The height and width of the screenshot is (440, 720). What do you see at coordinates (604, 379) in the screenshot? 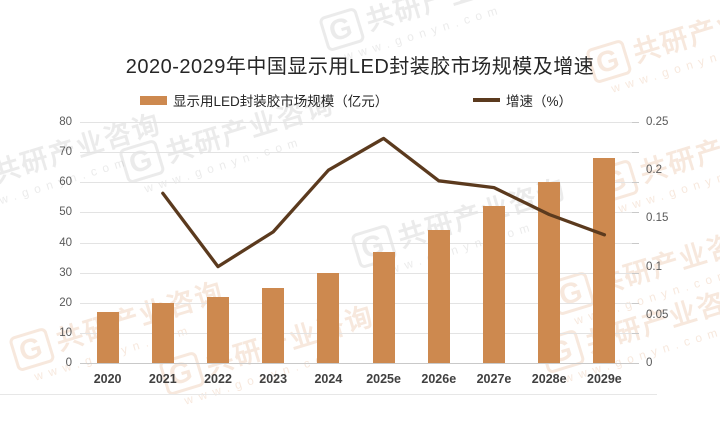
I see `x-axis-category-label: 2029e` at bounding box center [604, 379].